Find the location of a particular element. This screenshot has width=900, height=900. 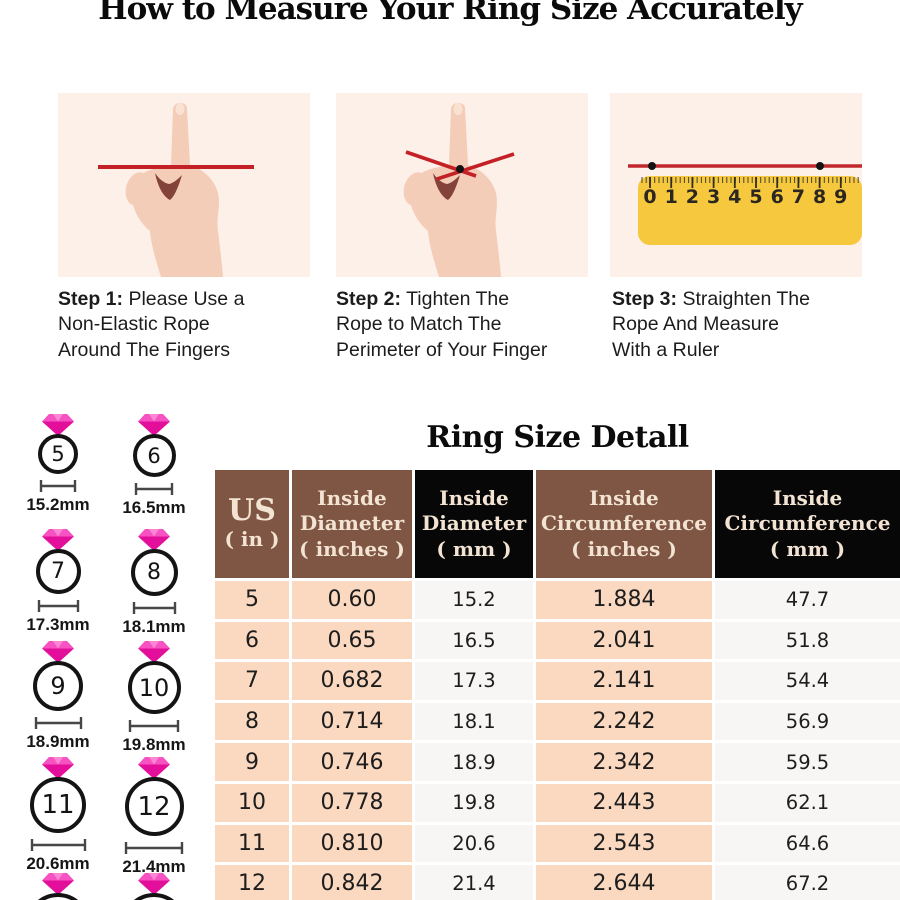

table-cell: 0.746 is located at coordinates (352, 762).